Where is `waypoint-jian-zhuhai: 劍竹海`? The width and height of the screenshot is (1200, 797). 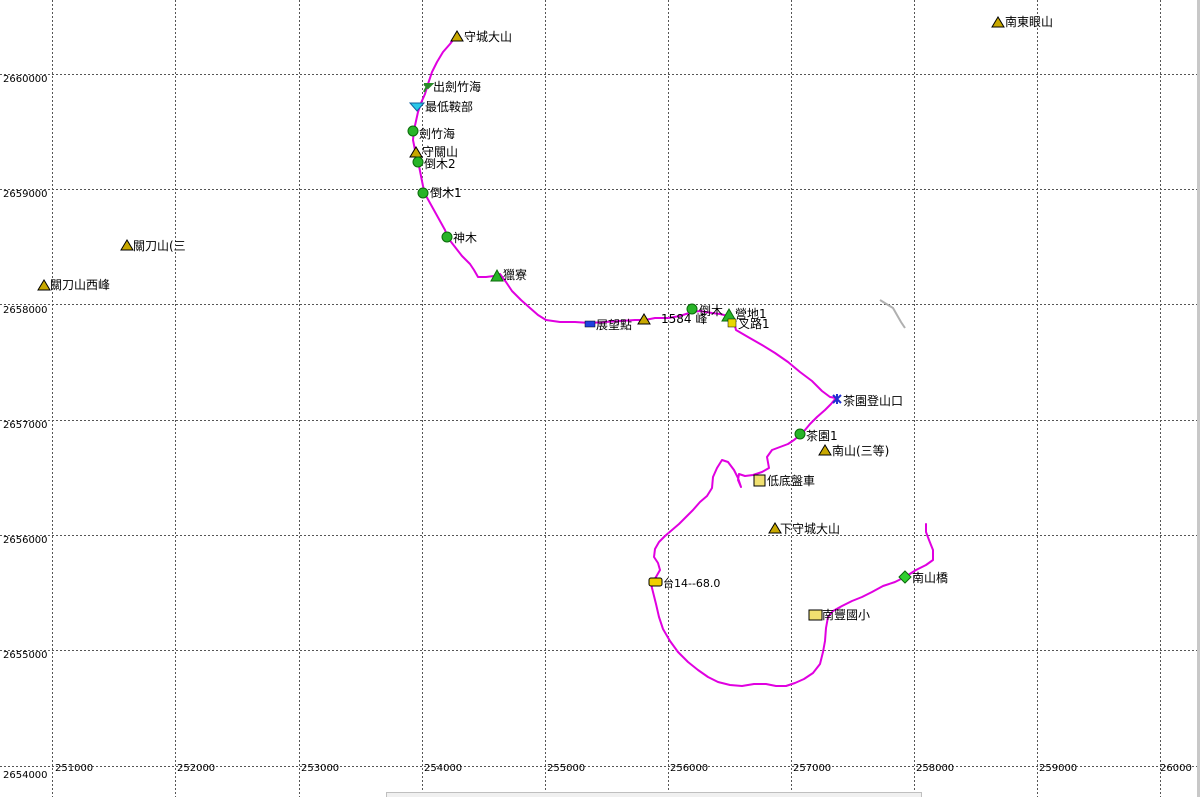 waypoint-jian-zhuhai: 劍竹海 is located at coordinates (431, 133).